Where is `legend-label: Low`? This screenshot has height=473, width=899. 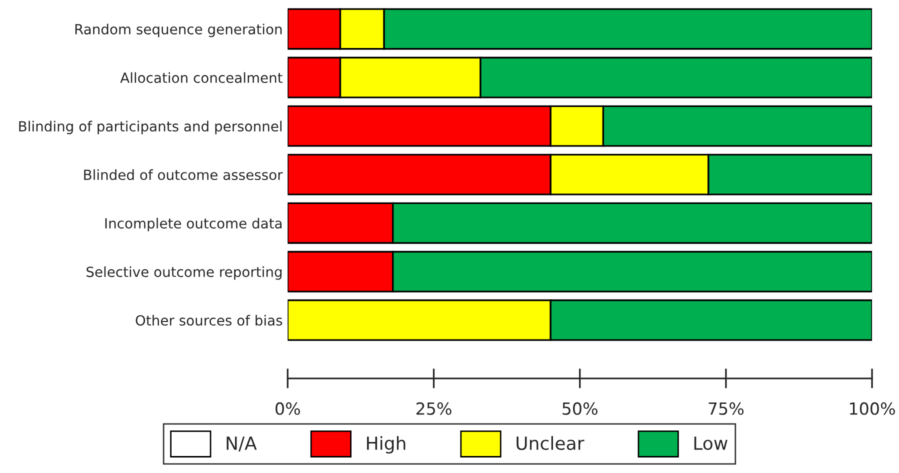 legend-label: Low is located at coordinates (711, 443).